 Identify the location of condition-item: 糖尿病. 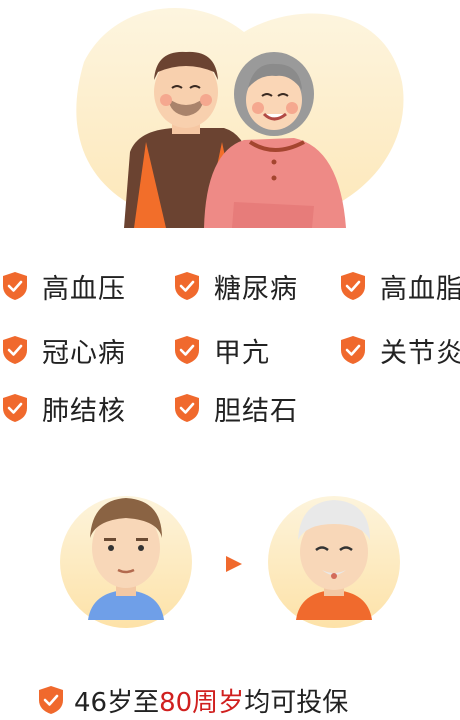
(236, 286).